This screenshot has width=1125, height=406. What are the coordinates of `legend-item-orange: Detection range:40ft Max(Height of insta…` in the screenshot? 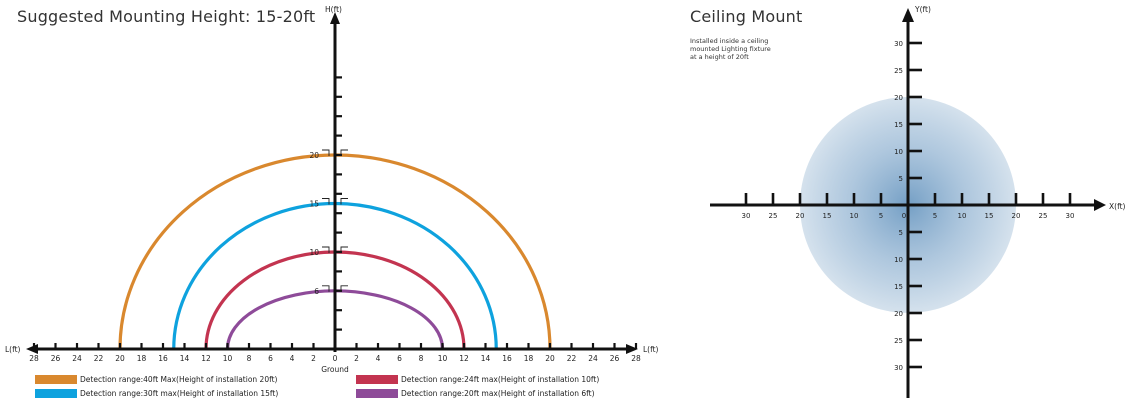 It's located at (156, 379).